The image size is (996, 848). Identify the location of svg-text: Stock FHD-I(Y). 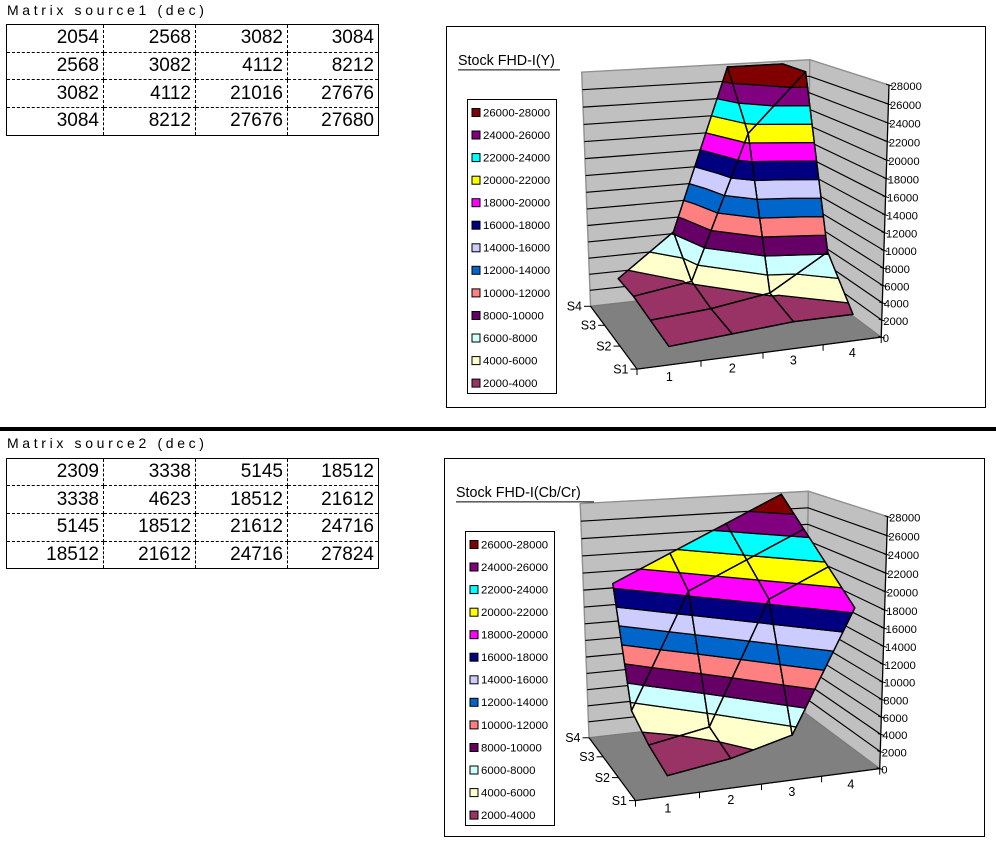
(506, 61).